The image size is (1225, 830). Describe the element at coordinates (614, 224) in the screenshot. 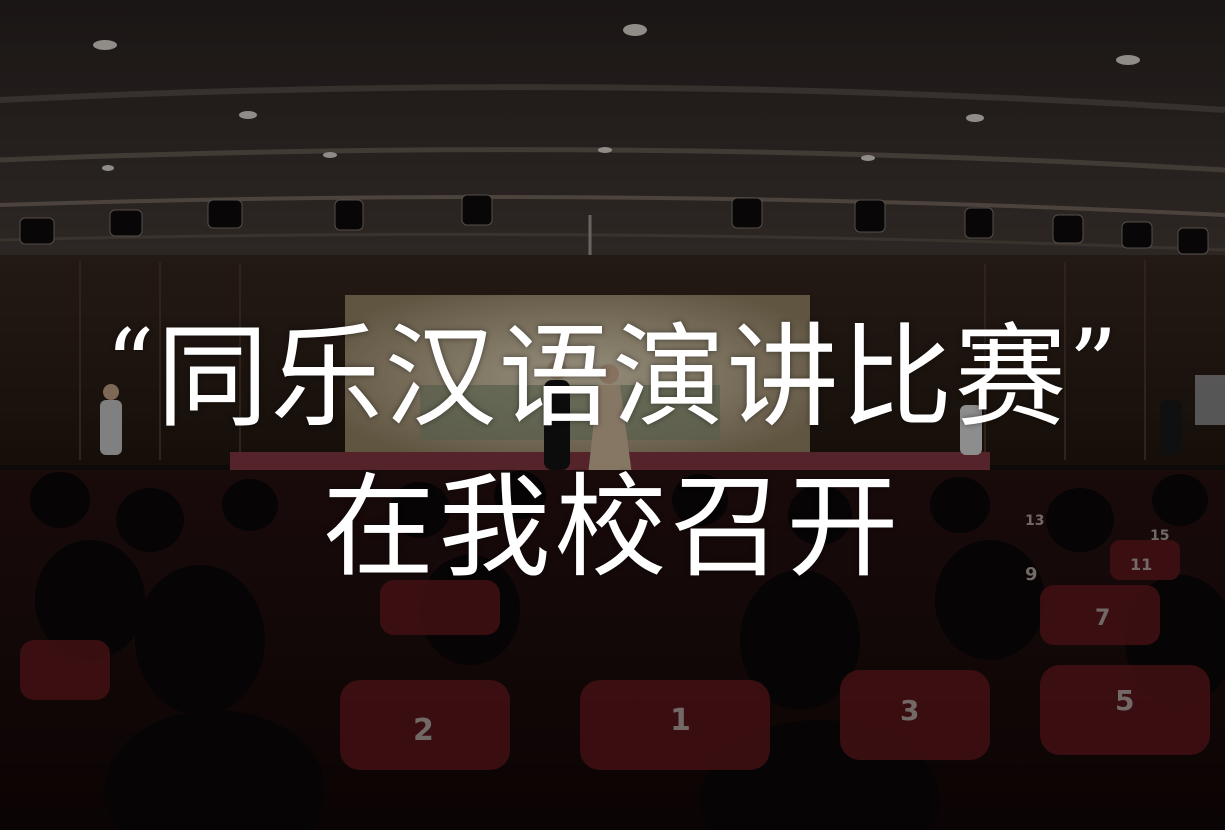

I see `spotlights` at that location.